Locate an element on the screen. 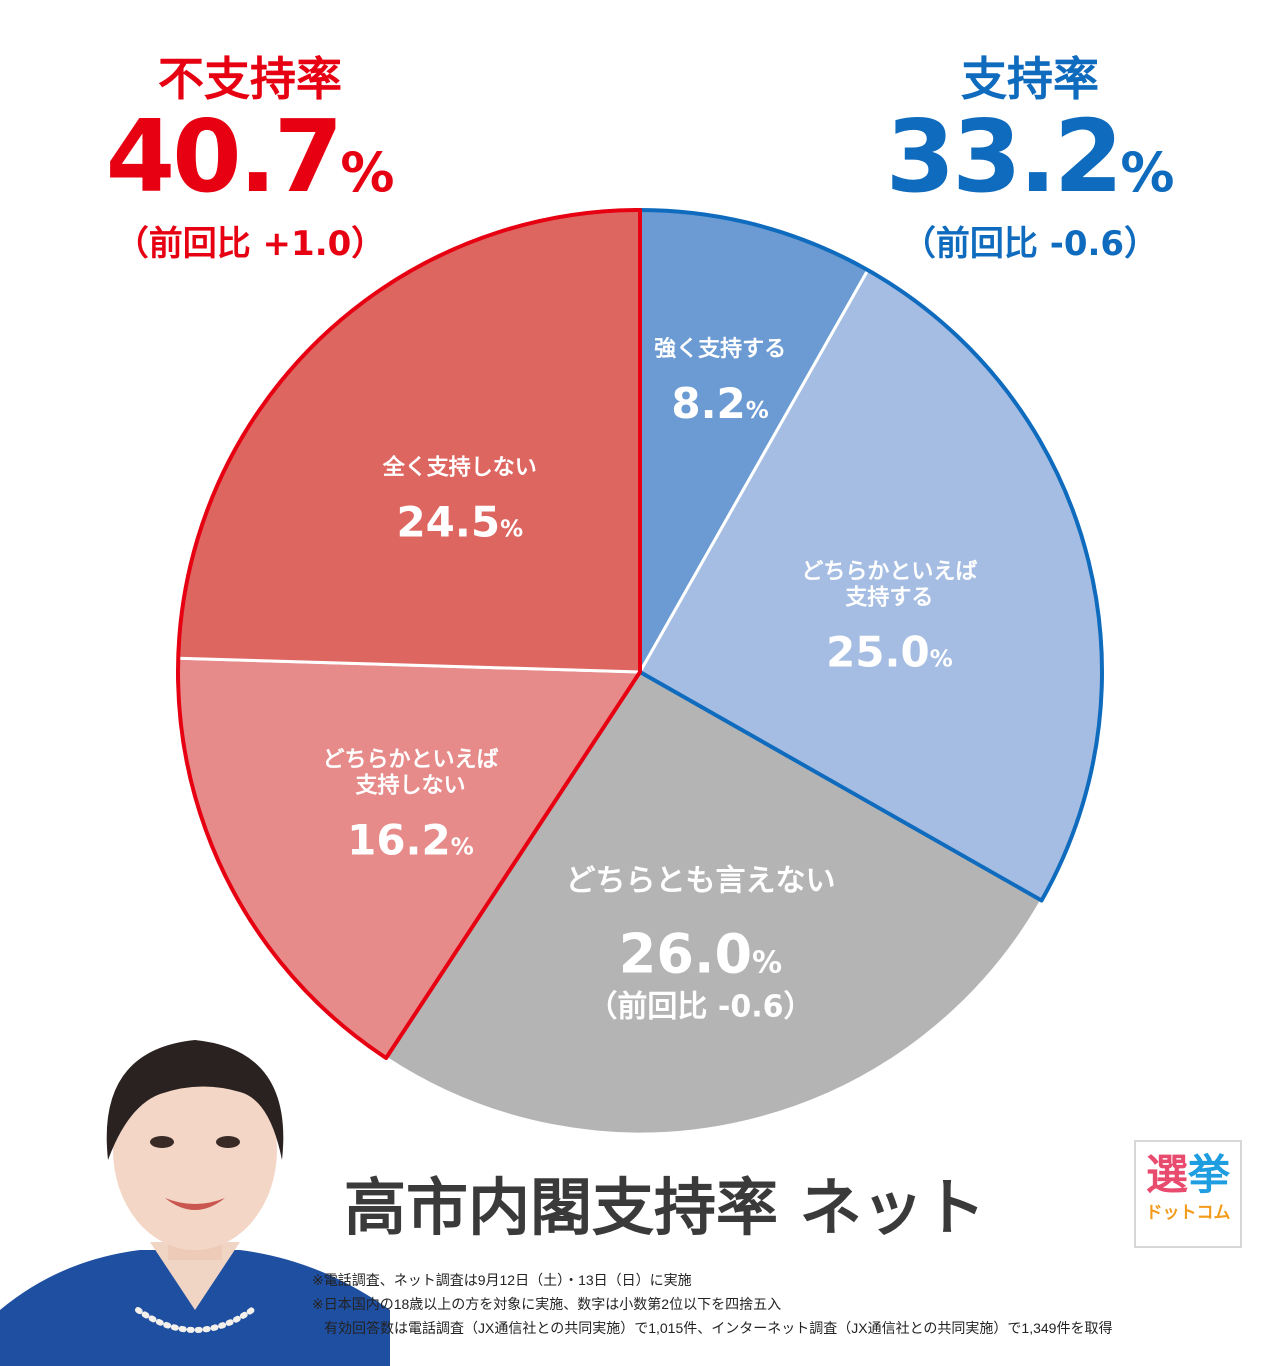  portrait-photo is located at coordinates (195, 1188).